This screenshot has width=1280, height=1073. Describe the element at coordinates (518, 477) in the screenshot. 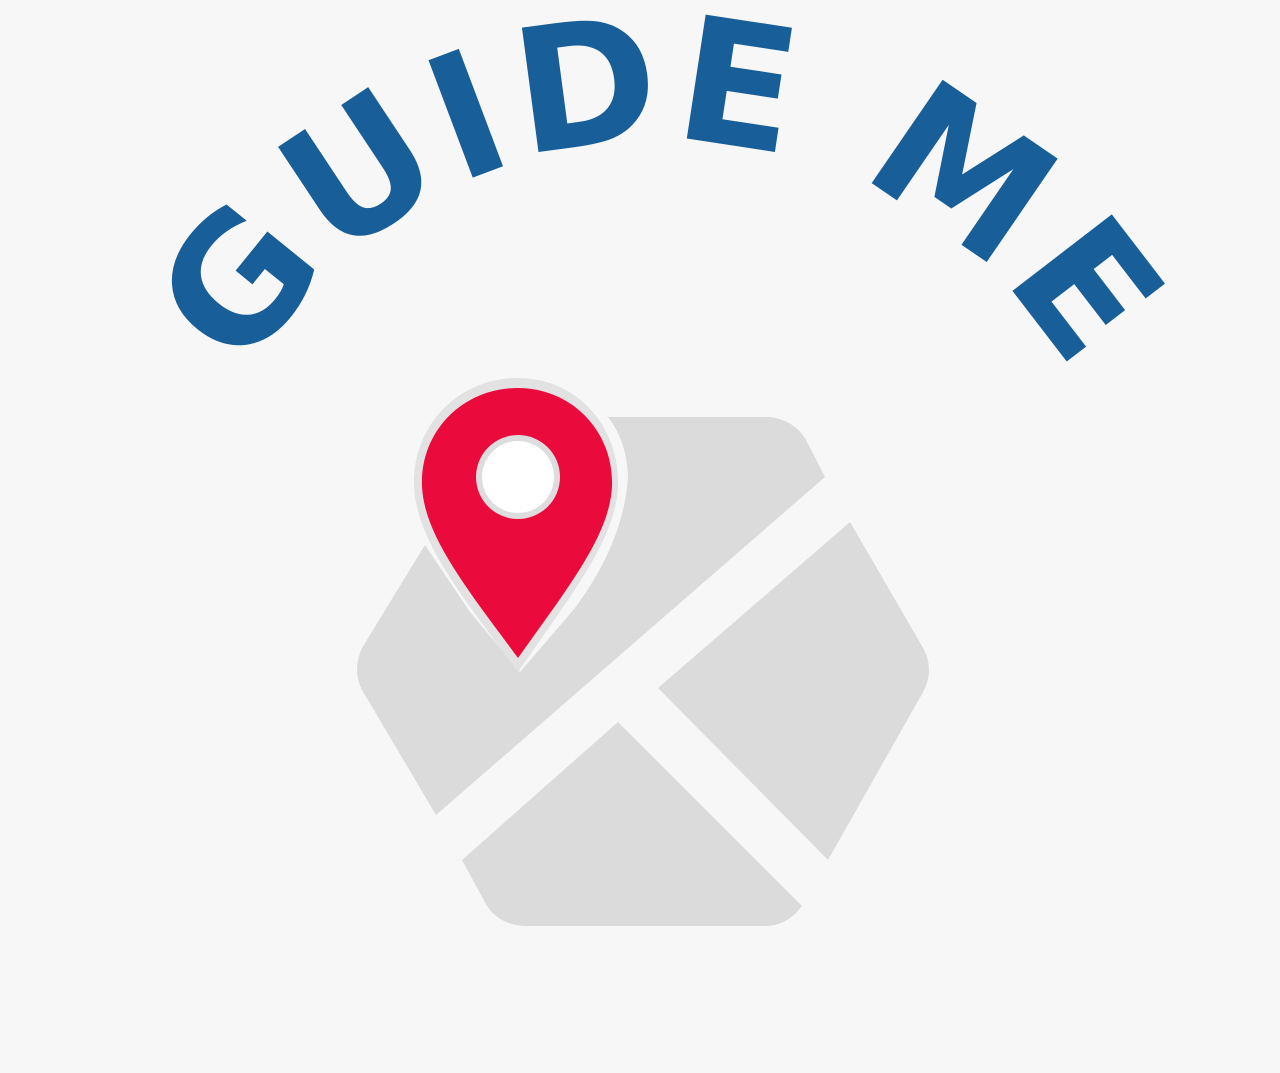

I see `pin-hole` at that location.